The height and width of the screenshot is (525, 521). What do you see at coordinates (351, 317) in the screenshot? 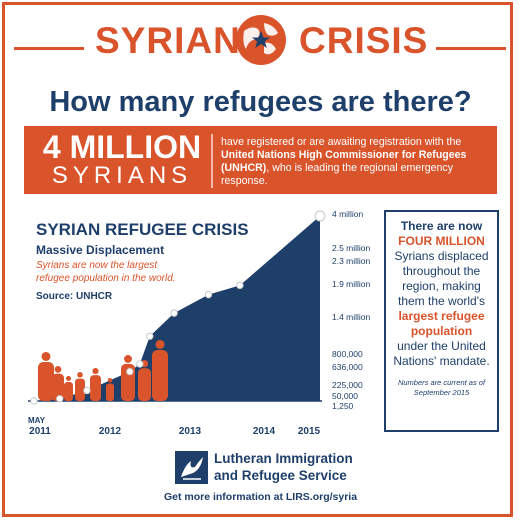
I see `data-point-label: 1.4 million` at bounding box center [351, 317].